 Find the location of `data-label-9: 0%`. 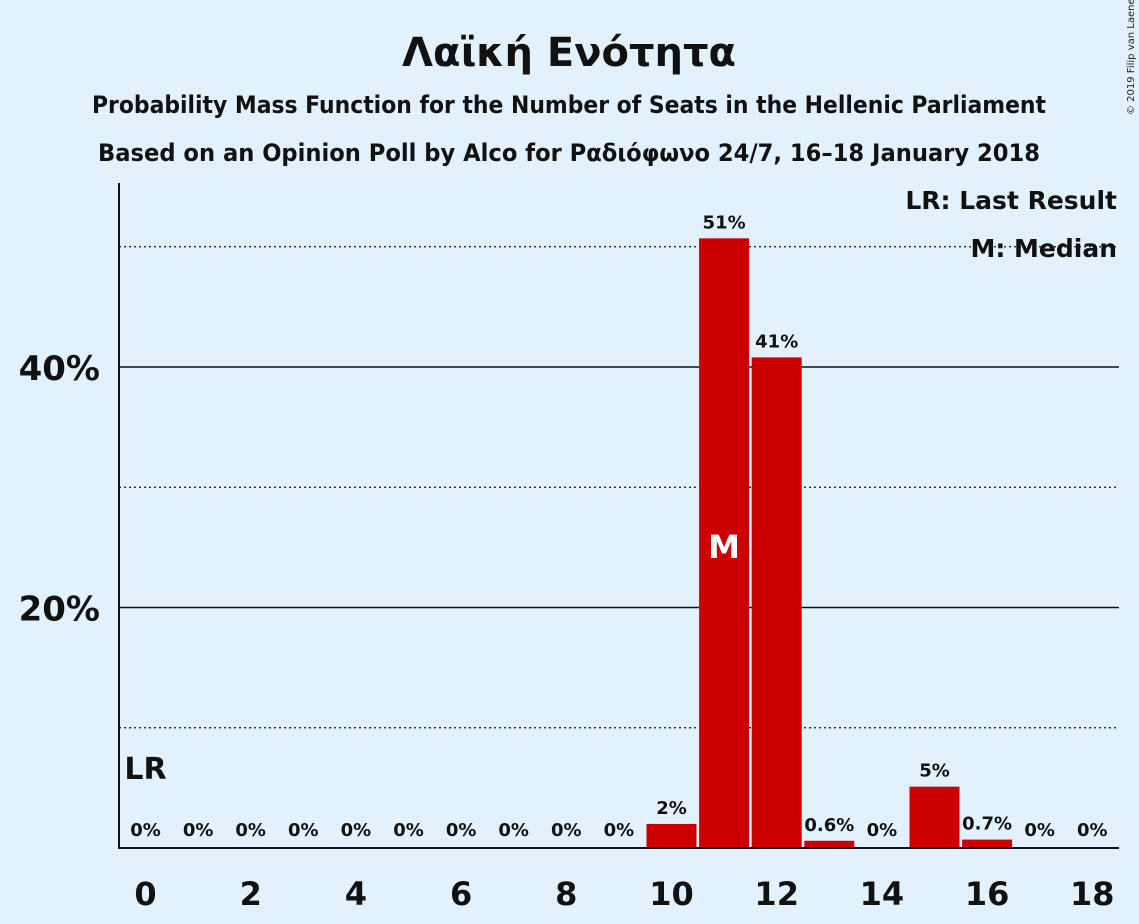

data-label-9: 0% is located at coordinates (619, 830).